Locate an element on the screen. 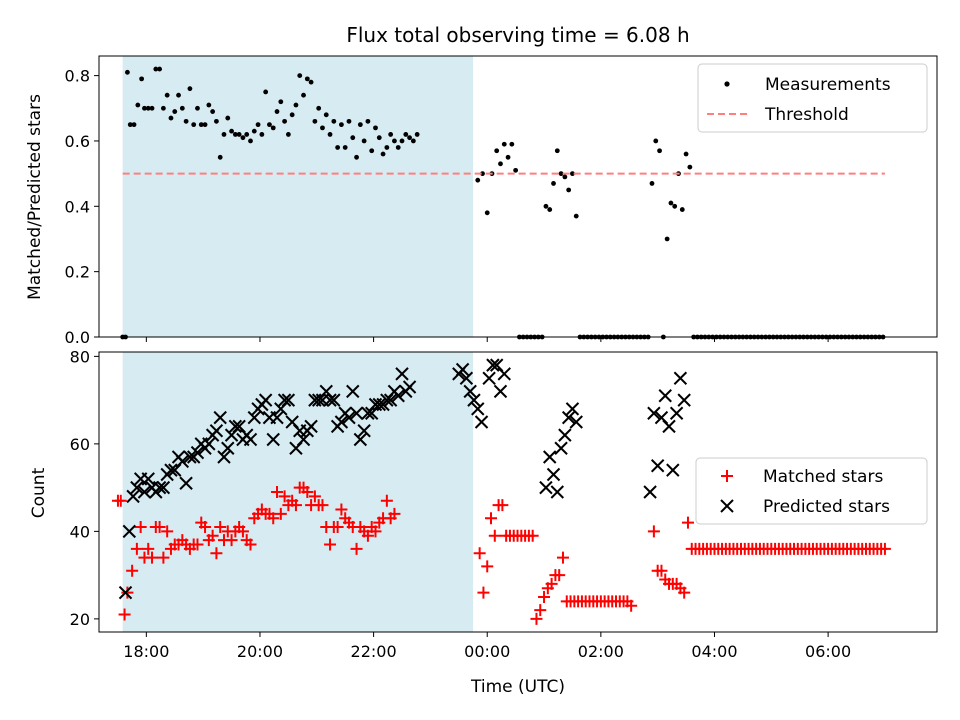 The image size is (960, 720). x-tick-label: 20:00 is located at coordinates (260, 651).